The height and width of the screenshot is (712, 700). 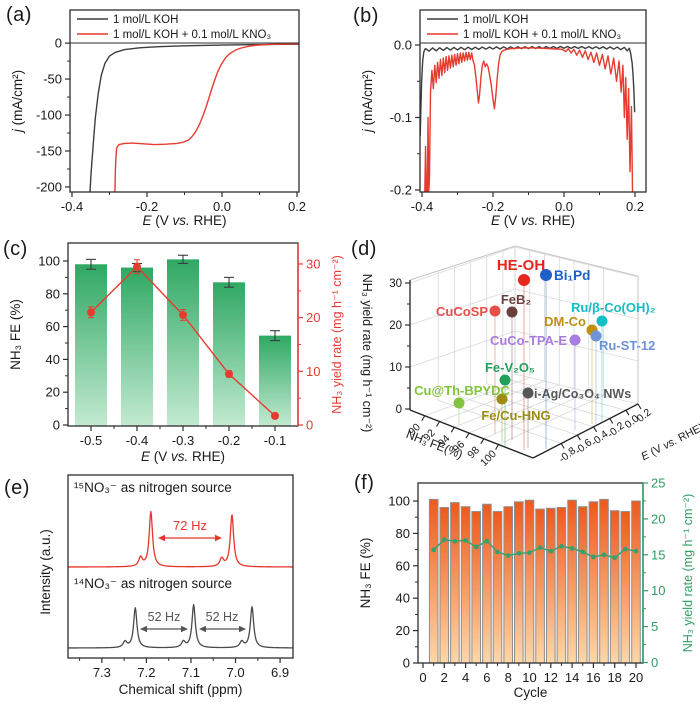 What do you see at coordinates (164, 617) in the screenshot?
I see `coupling-52hz-1: 52 Hz` at bounding box center [164, 617].